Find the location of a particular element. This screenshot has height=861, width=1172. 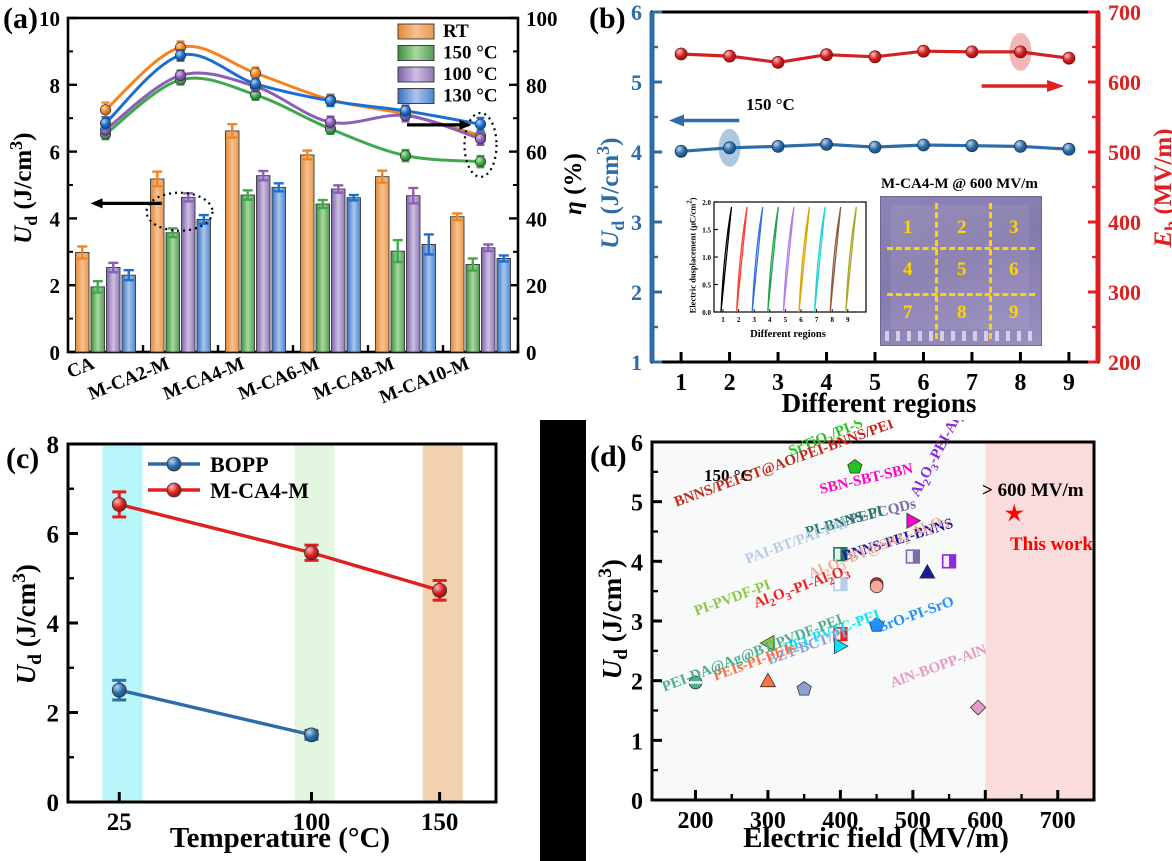

svg-text: 500 is located at coordinates (913, 821).